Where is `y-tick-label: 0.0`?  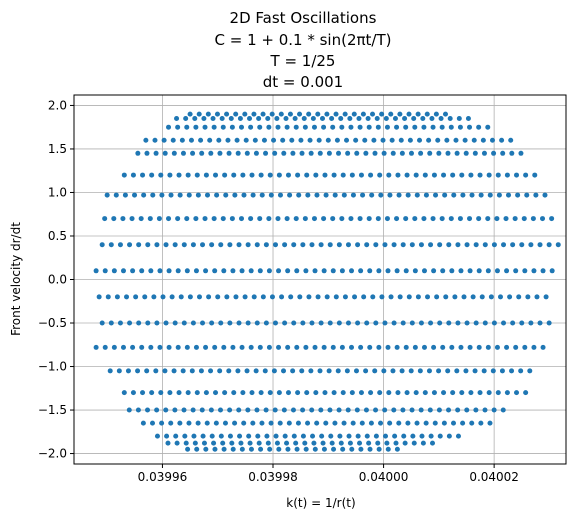 y-tick-label: 0.0 is located at coordinates (57, 280).